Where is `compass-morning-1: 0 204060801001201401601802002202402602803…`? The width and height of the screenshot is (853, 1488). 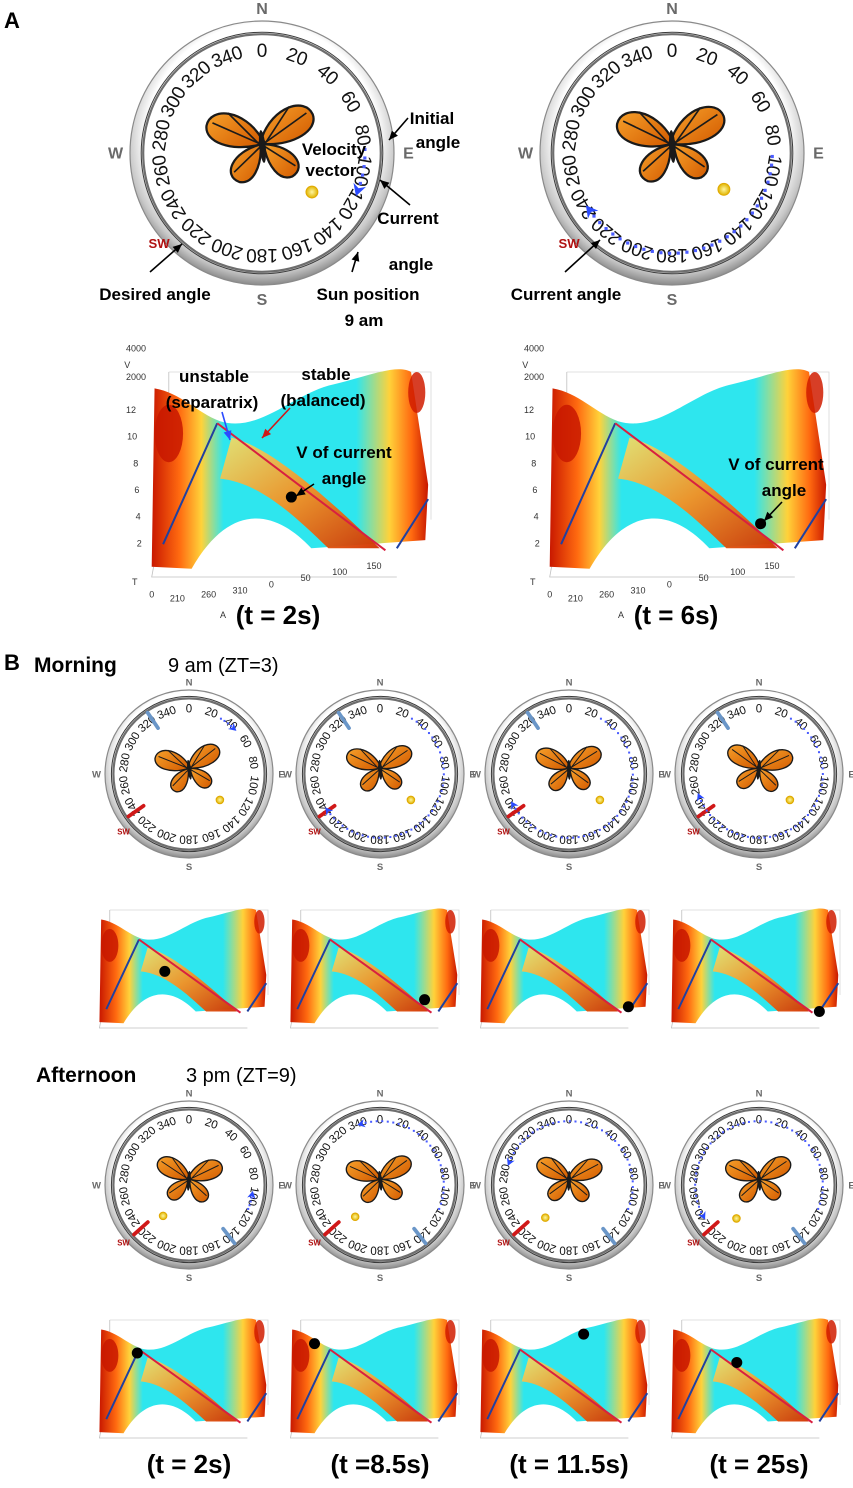
compass-morning-1: 0 204060801001201401601802002202402602803… is located at coordinates (188, 775).